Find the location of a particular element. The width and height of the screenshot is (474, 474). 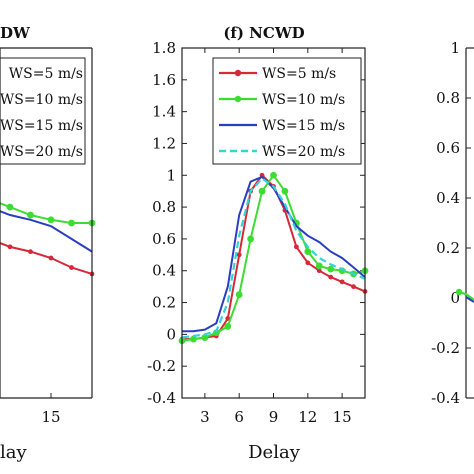

left-panel-x-axis-label: lay is located at coordinates (13, 452).